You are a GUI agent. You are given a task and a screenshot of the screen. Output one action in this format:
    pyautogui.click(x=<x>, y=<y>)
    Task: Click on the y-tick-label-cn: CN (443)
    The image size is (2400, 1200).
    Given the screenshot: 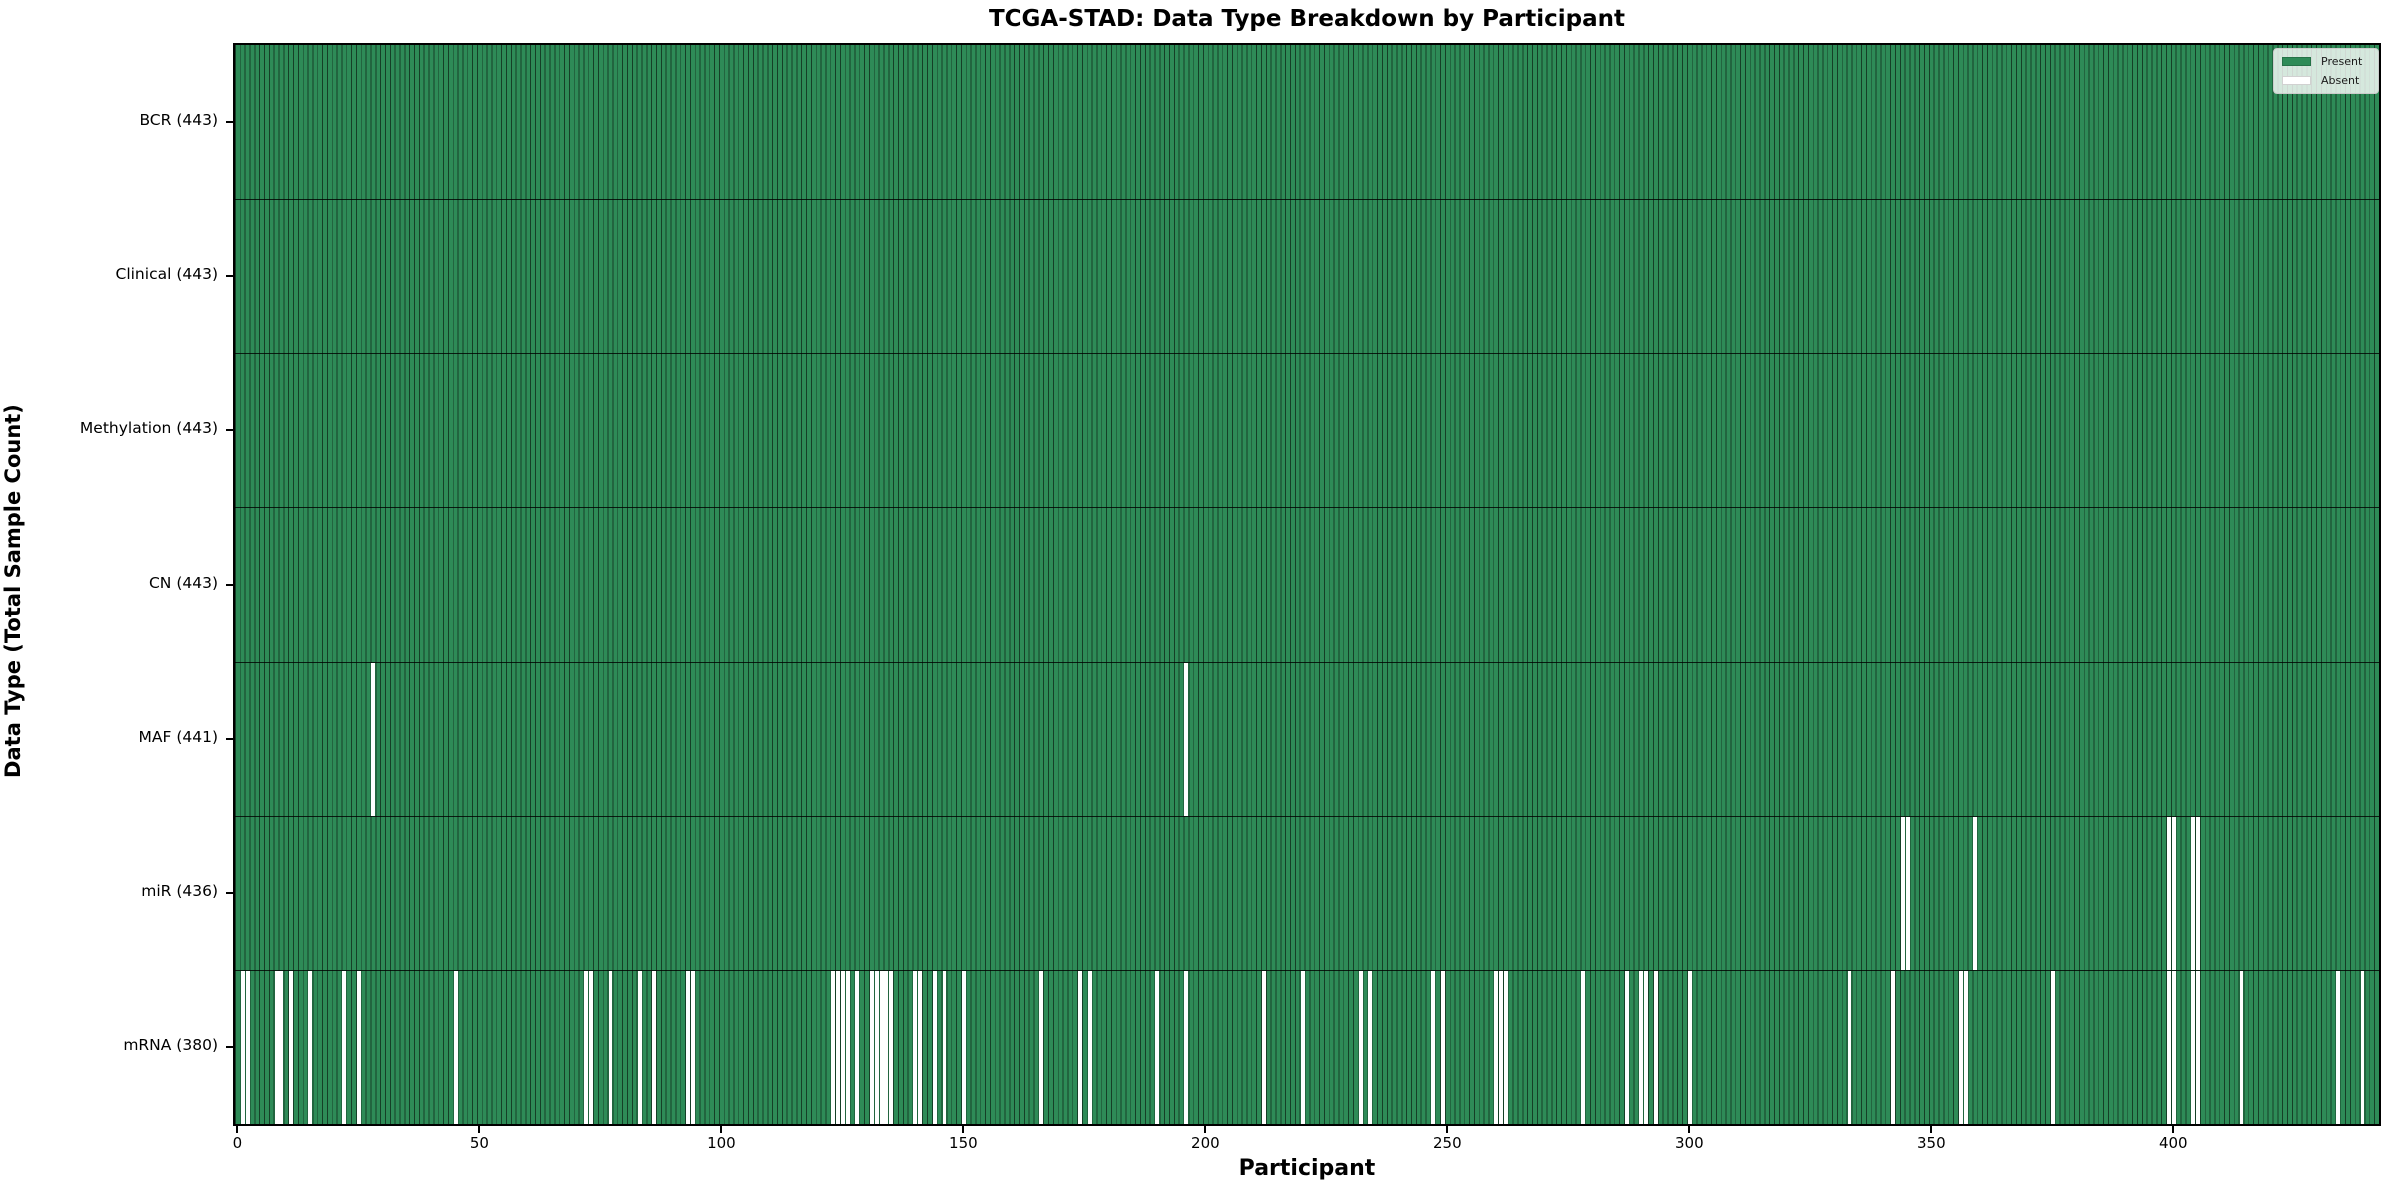 What is the action you would take?
    pyautogui.click(x=183, y=582)
    